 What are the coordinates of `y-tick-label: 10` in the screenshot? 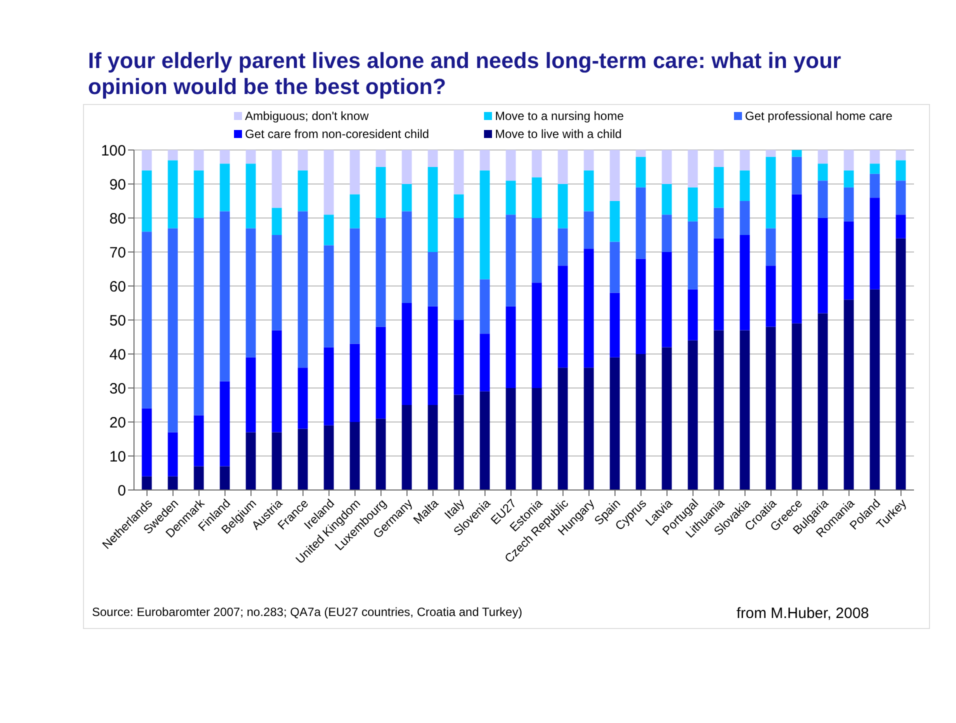 It's located at (117, 457).